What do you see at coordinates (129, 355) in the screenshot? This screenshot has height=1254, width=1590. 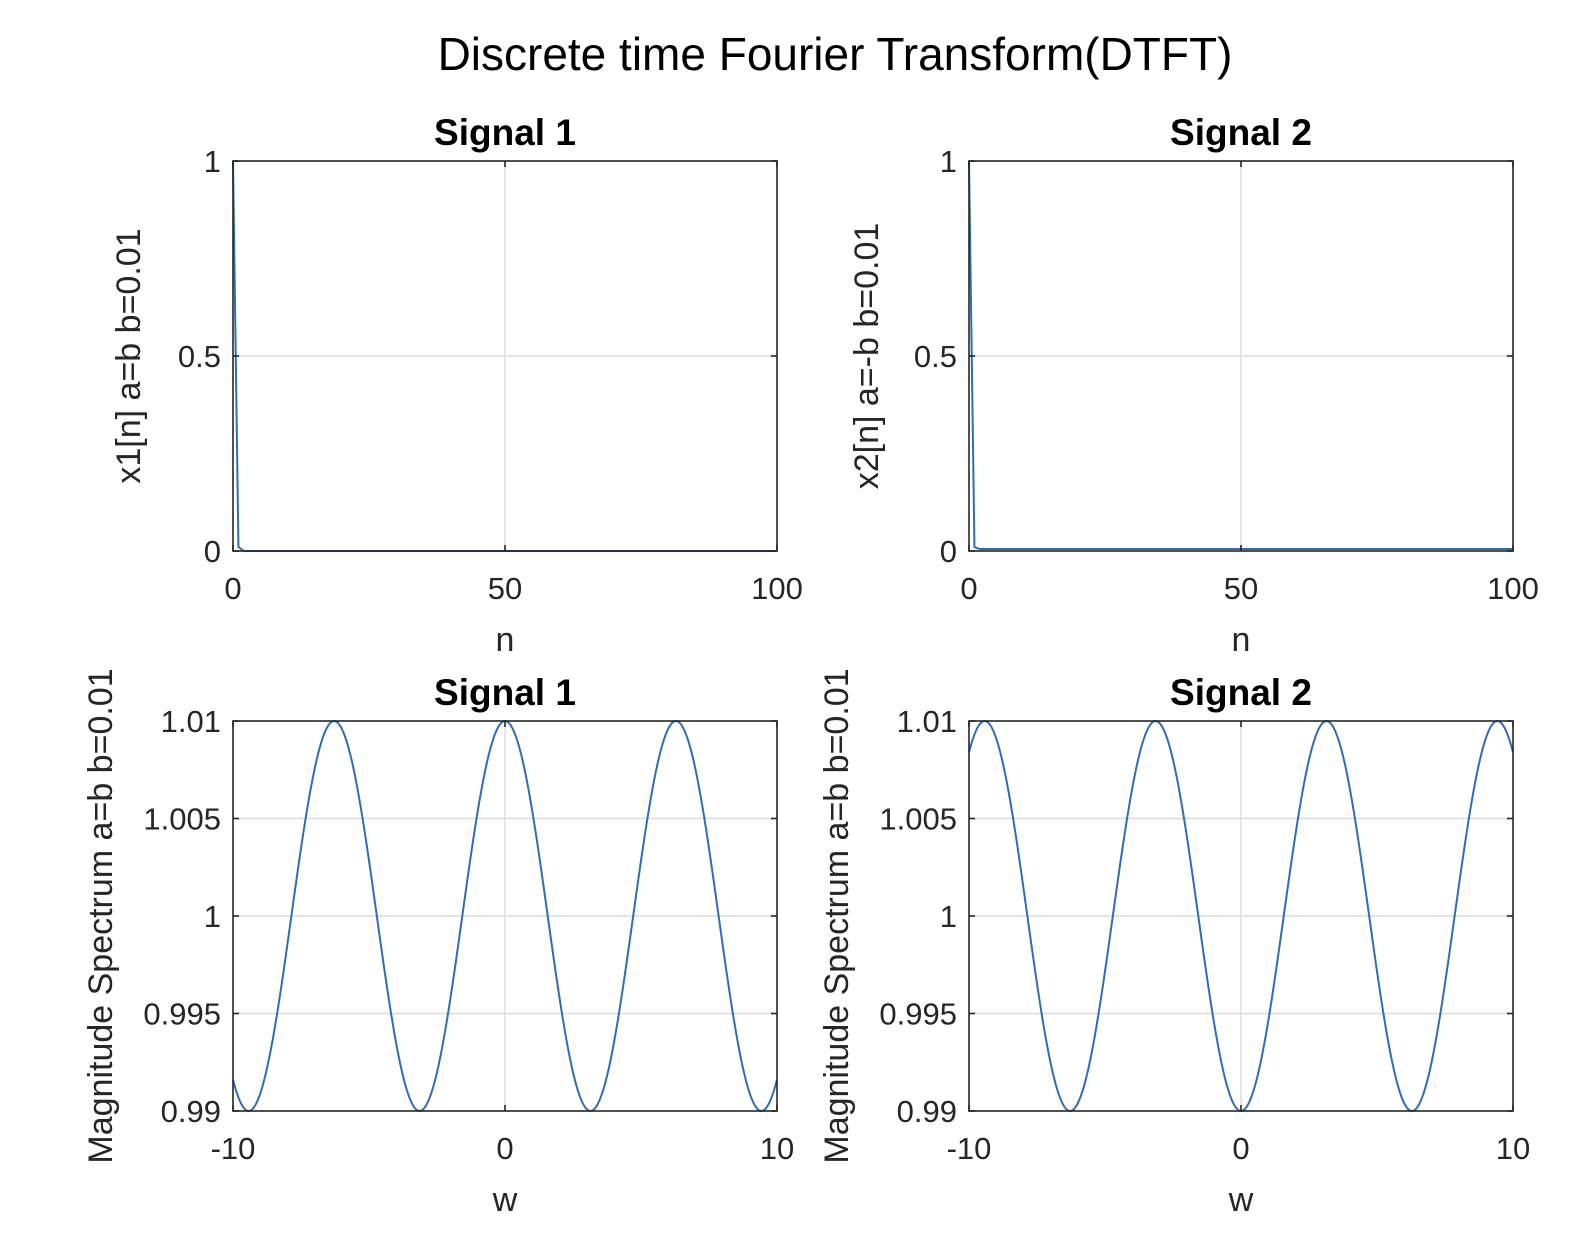 I see `y-axis-label: x1[n] a=b b=0.01` at bounding box center [129, 355].